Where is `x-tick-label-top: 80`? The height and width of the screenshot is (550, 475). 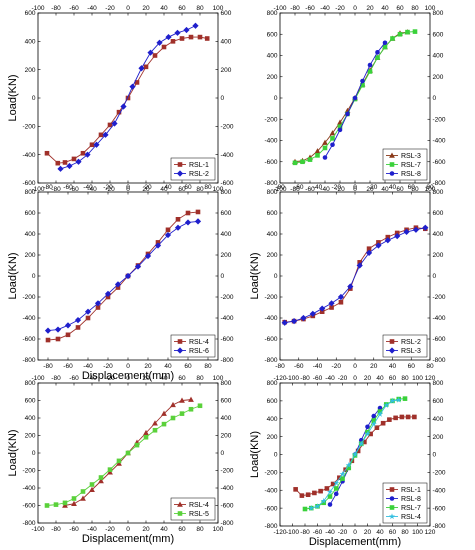 x-tick-label-top: 80 is located at coordinates (208, 187).